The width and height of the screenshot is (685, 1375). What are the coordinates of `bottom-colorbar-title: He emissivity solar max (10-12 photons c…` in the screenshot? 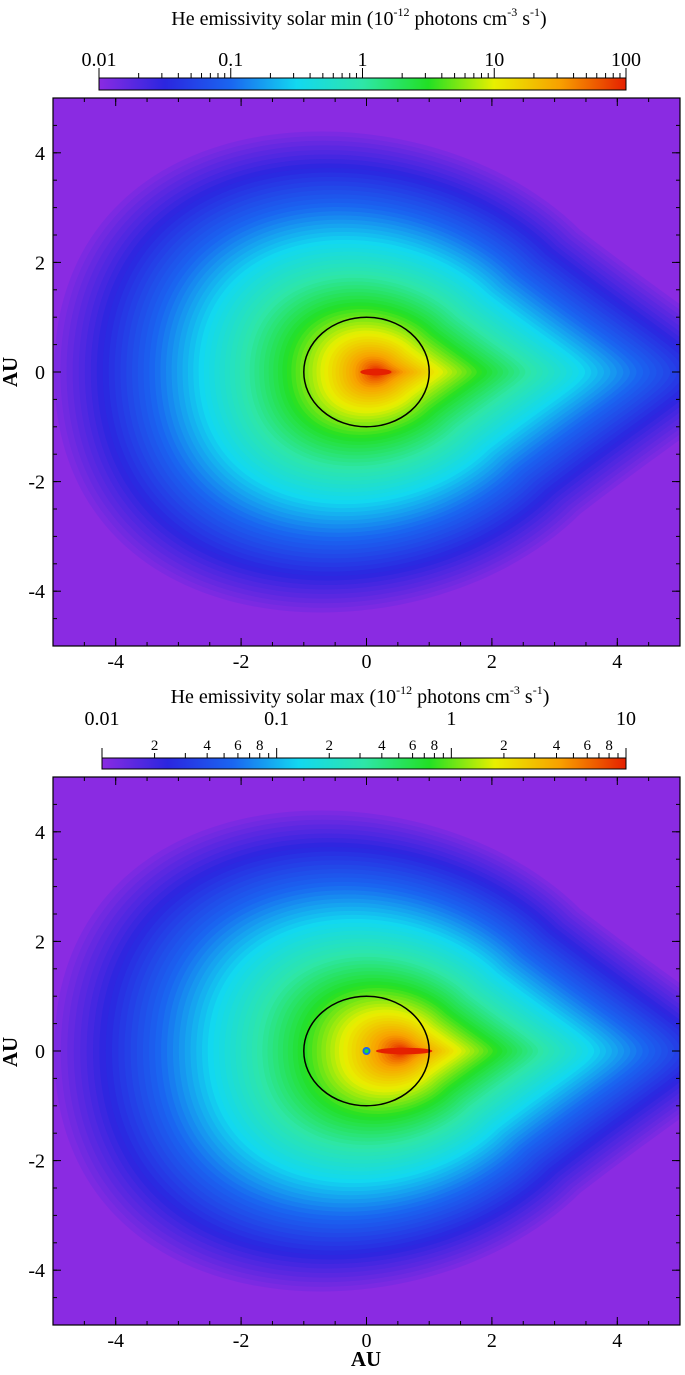 It's located at (360, 695).